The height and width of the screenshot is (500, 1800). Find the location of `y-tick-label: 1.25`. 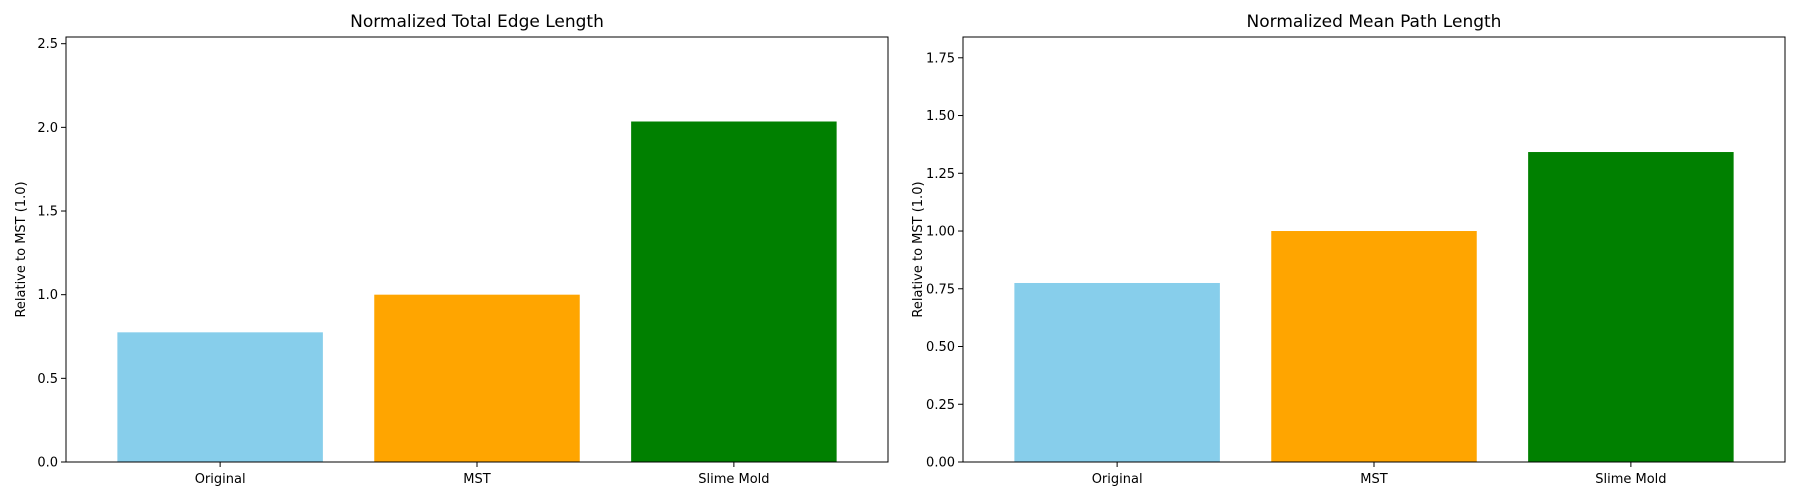

y-tick-label: 1.25 is located at coordinates (940, 174).